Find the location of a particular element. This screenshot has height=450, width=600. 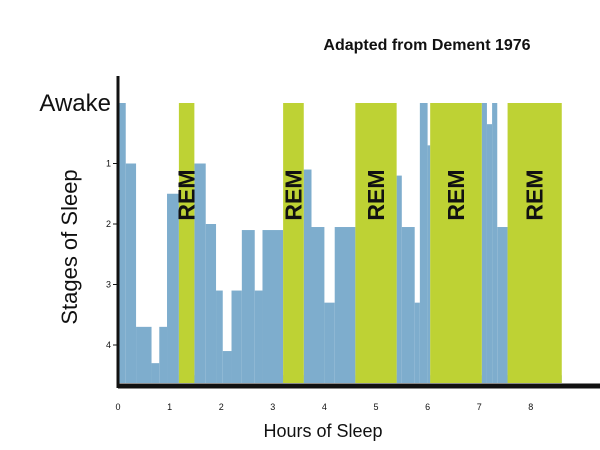

y-tick-label: 1 is located at coordinates (108, 164).